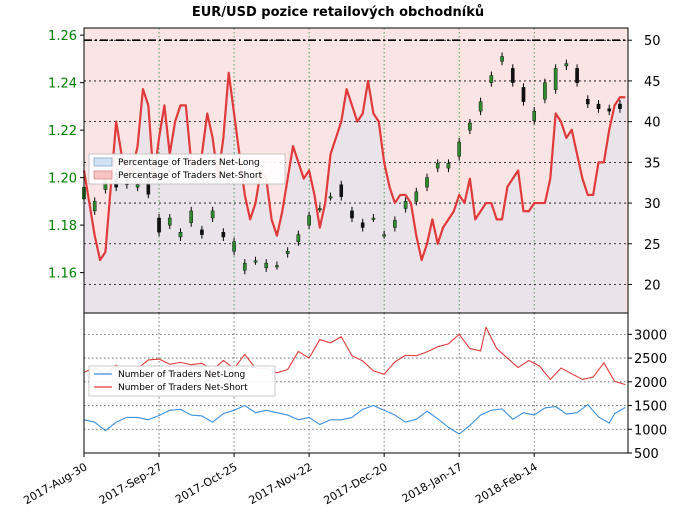 The height and width of the screenshot is (518, 680). What do you see at coordinates (103, 162) in the screenshot?
I see `legend-swatch-net-long-pct` at bounding box center [103, 162].